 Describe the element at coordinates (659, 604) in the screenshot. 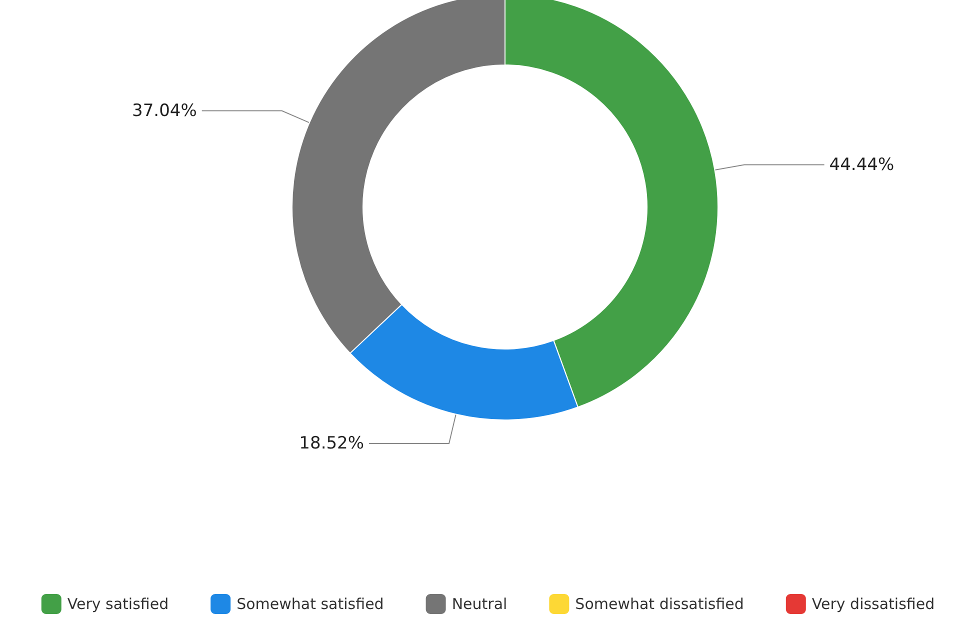

I see `legend-label: Somewhat dissatisfied` at that location.